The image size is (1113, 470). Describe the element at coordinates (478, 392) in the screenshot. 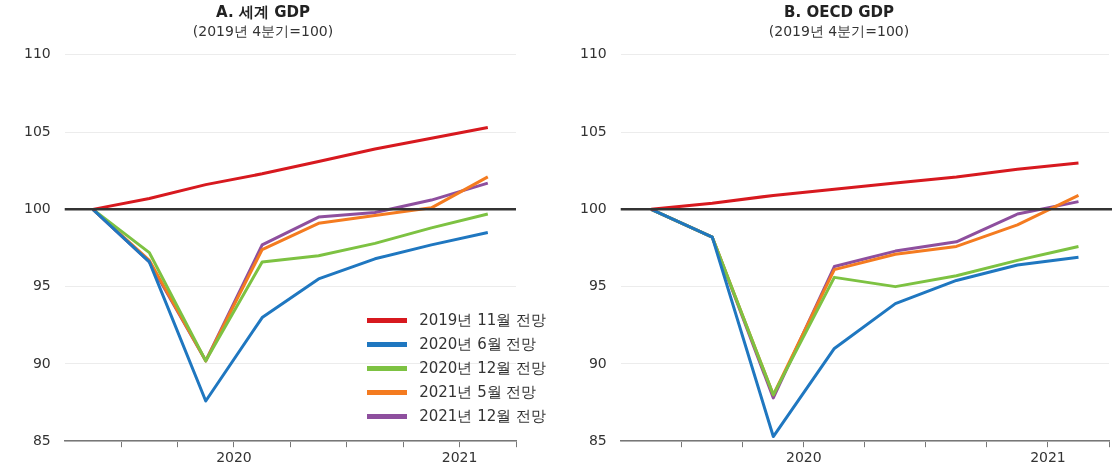

I see `legend-label: 2021년 5월 전망` at that location.